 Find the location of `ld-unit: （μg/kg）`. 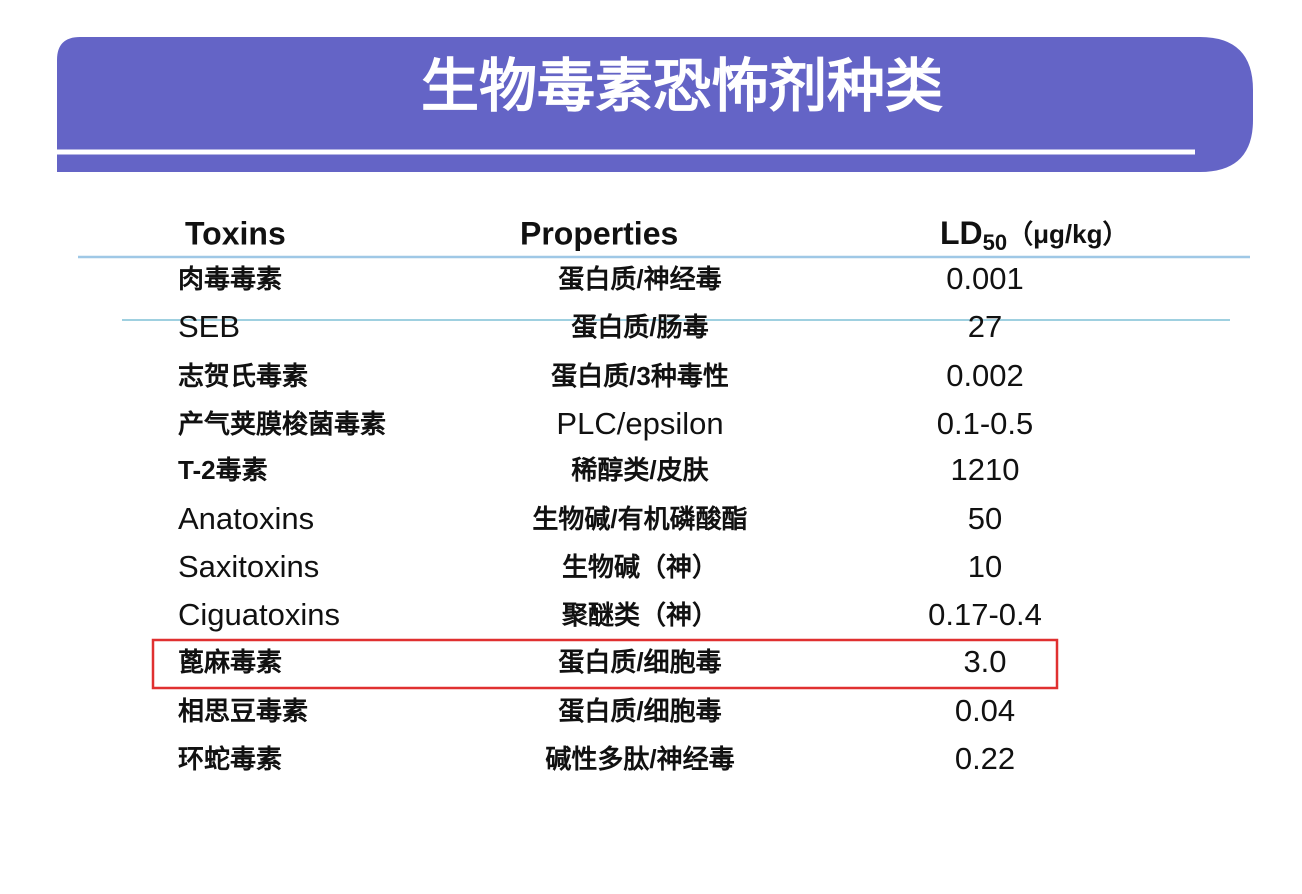

ld-unit: （μg/kg） is located at coordinates (1067, 234).